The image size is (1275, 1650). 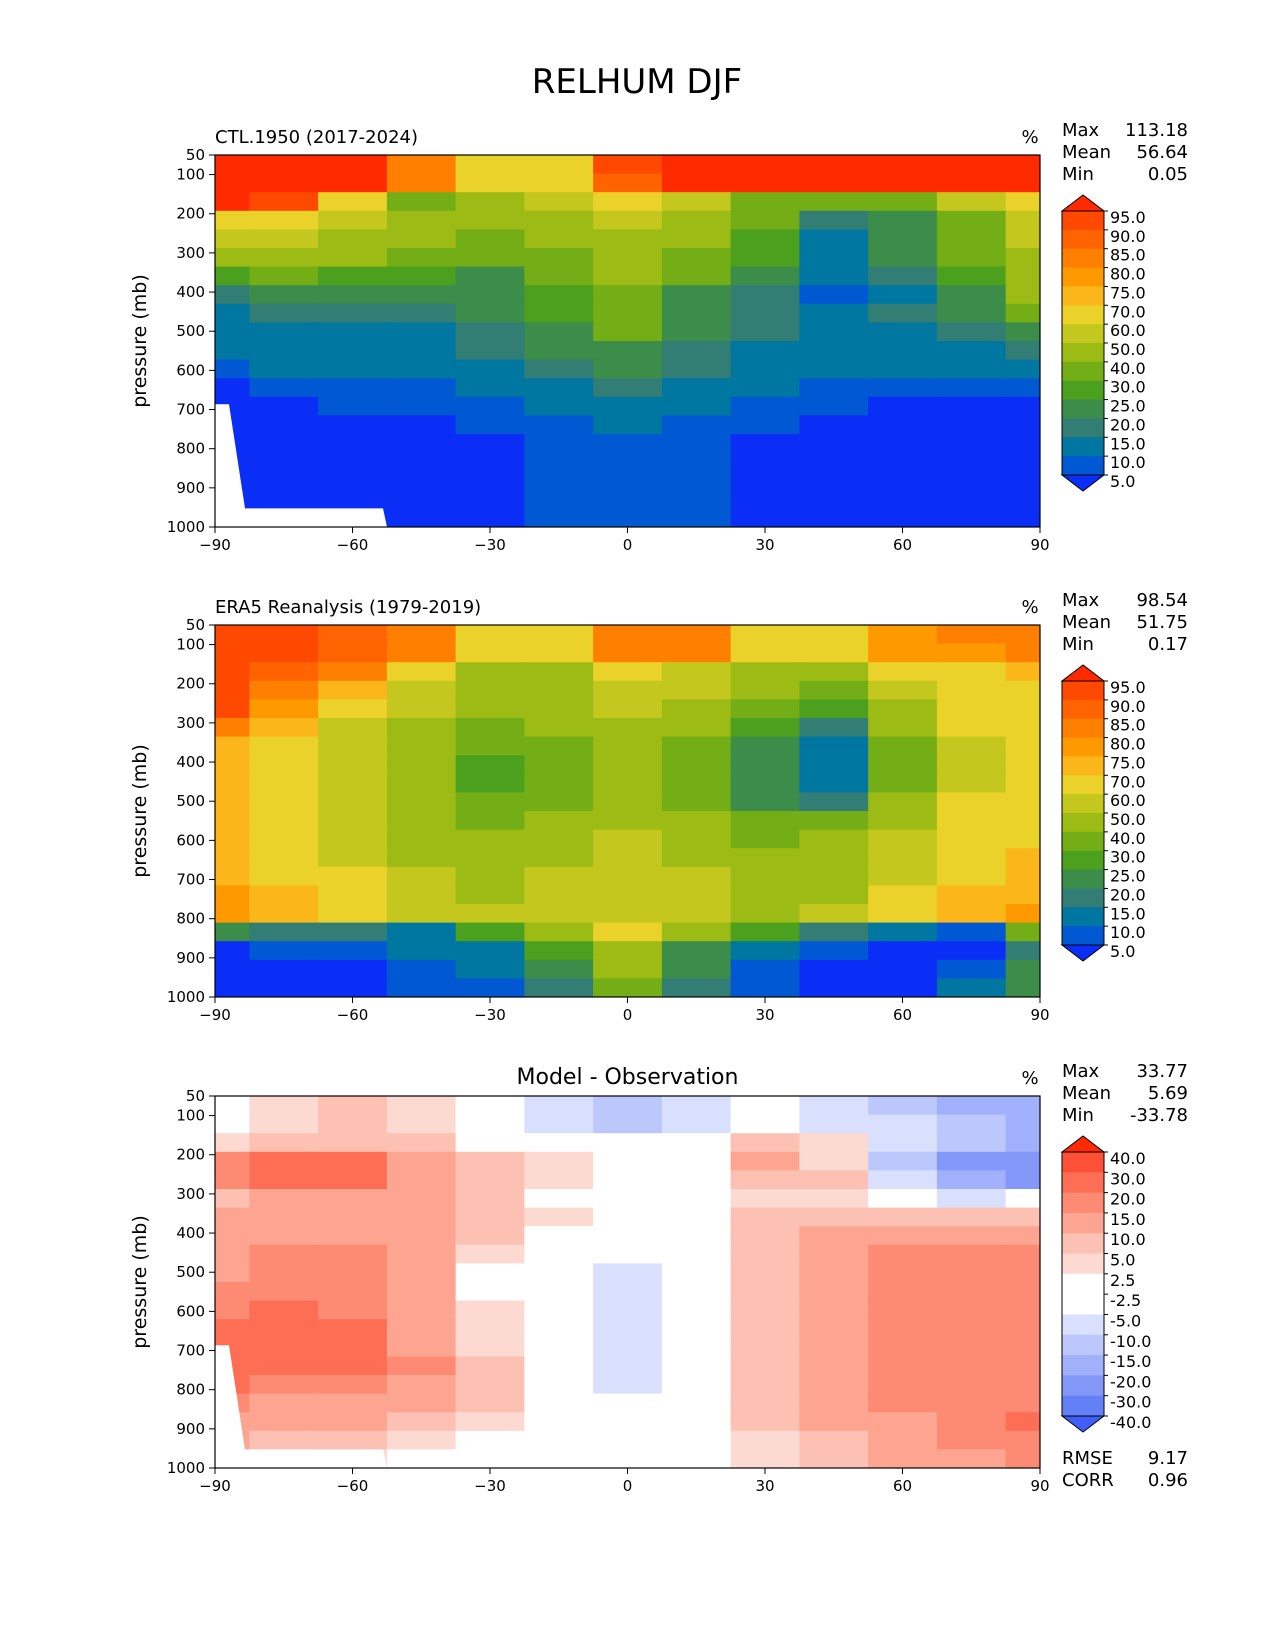 What do you see at coordinates (190, 1233) in the screenshot?
I see `y-tick-label: 400` at bounding box center [190, 1233].